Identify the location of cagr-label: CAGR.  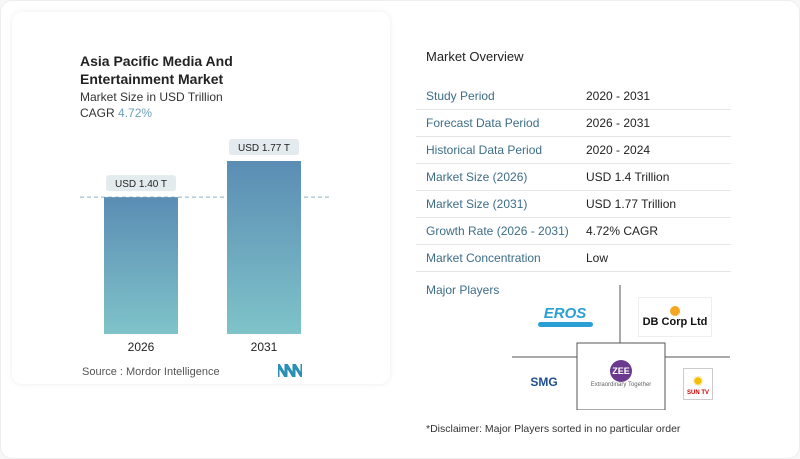
(97, 113).